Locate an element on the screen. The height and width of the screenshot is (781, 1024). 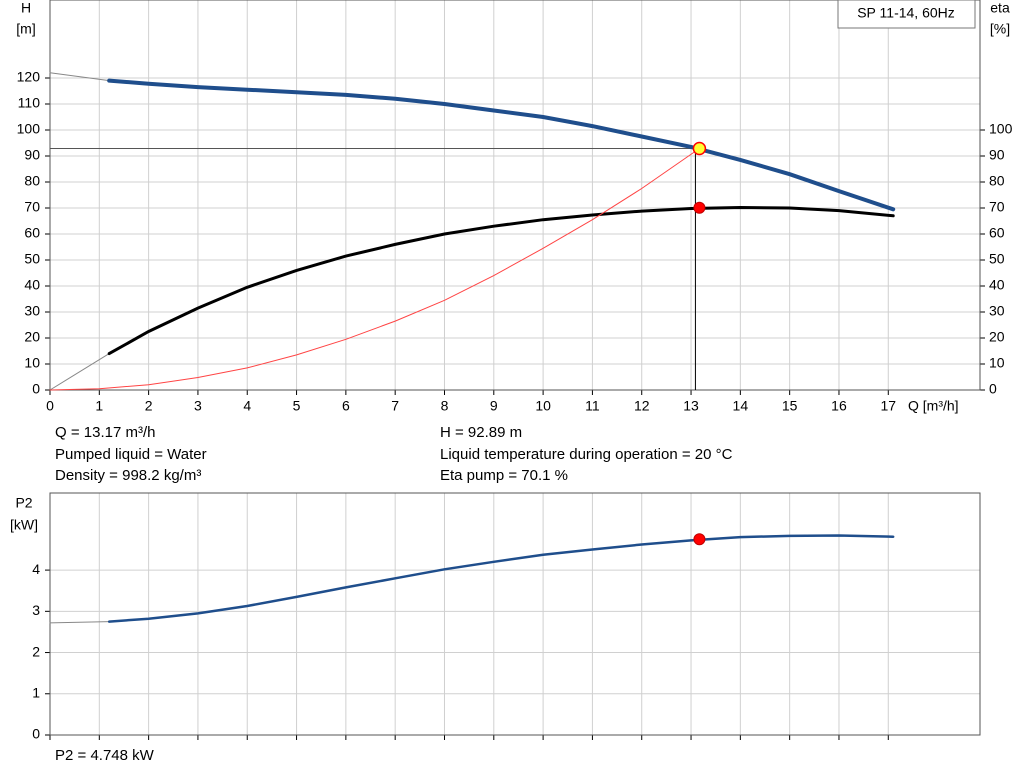
y-tick-label: 3 is located at coordinates (36, 610).